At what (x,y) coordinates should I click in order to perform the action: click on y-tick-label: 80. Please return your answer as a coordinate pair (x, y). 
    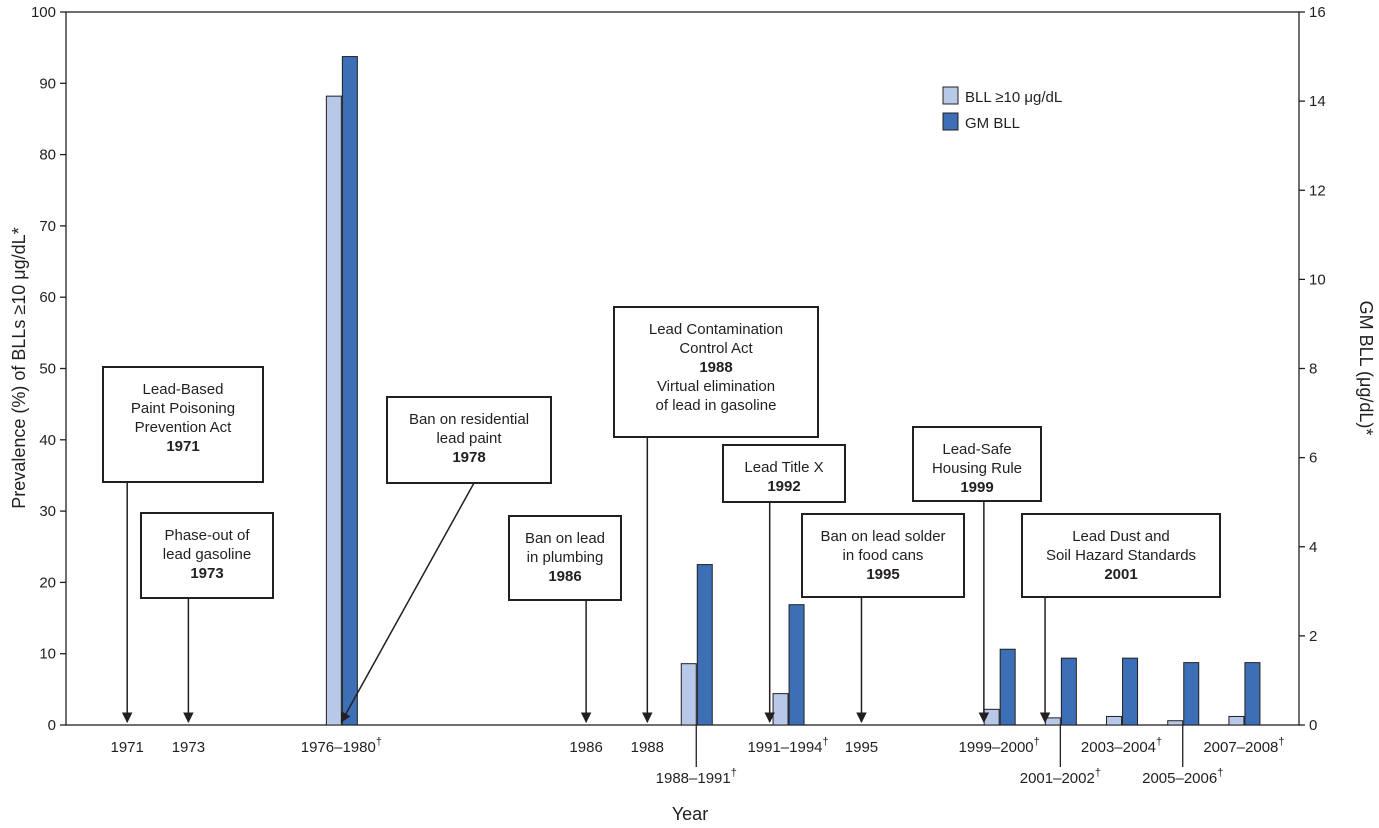
    Looking at the image, I should click on (47, 155).